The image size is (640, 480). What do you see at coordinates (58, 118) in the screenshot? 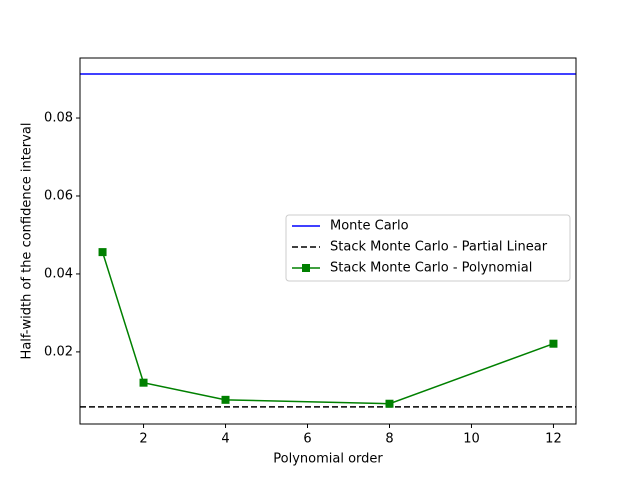
I see `y-tick-label: 0.08` at bounding box center [58, 118].